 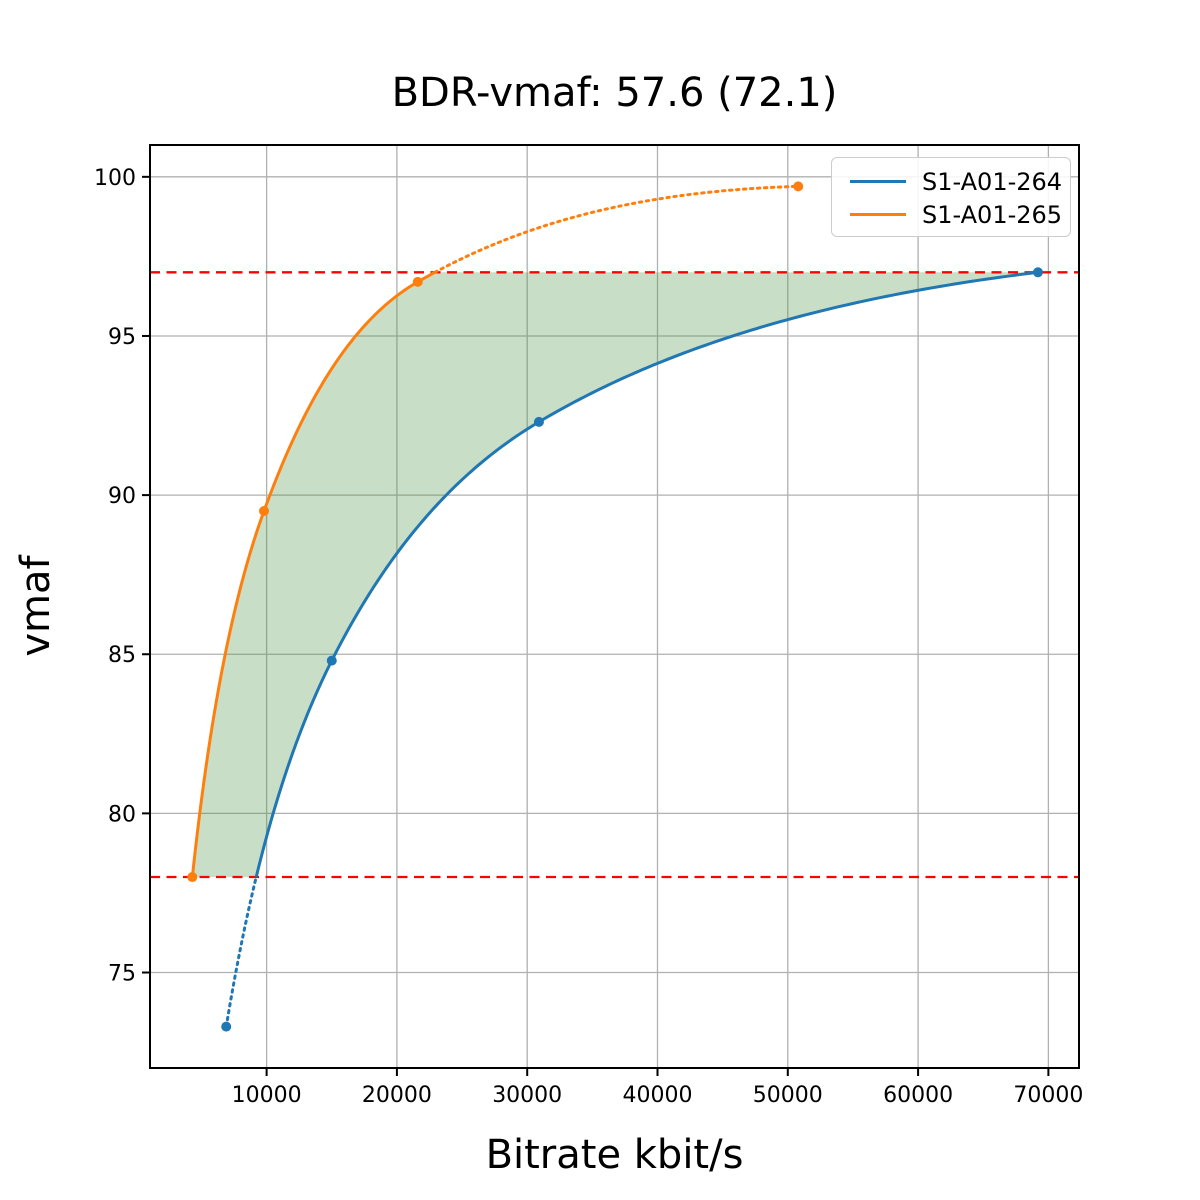 What do you see at coordinates (122, 974) in the screenshot?
I see `y-tick-label: 75` at bounding box center [122, 974].